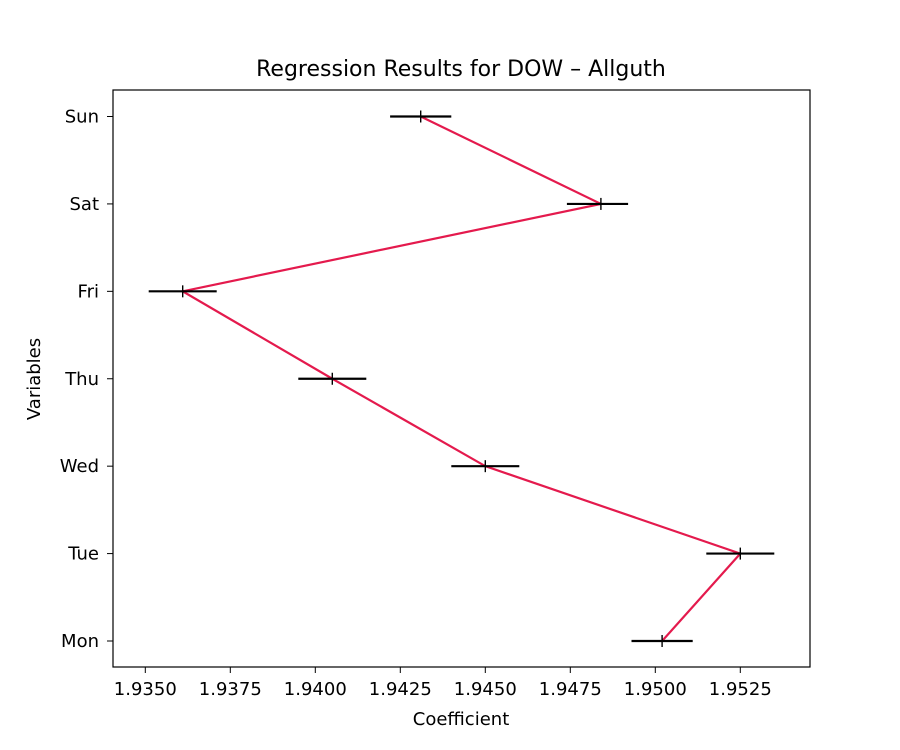 The image size is (900, 750). Describe the element at coordinates (655, 689) in the screenshot. I see `x-tick-label: 1.9500` at that location.